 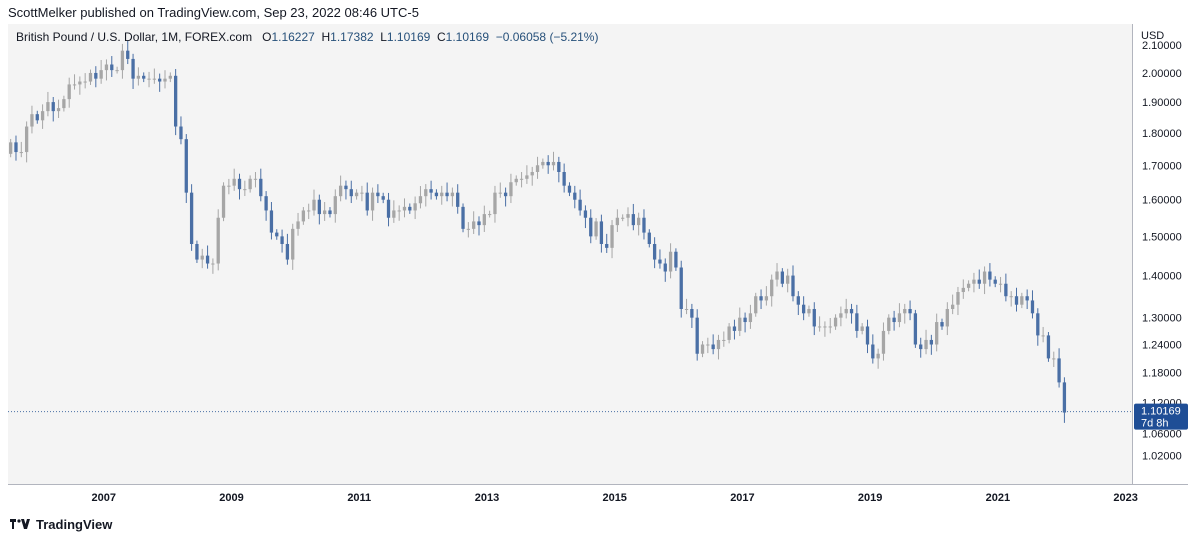 What do you see at coordinates (1162, 166) in the screenshot?
I see `price-tick-label: 1.70000` at bounding box center [1162, 166].